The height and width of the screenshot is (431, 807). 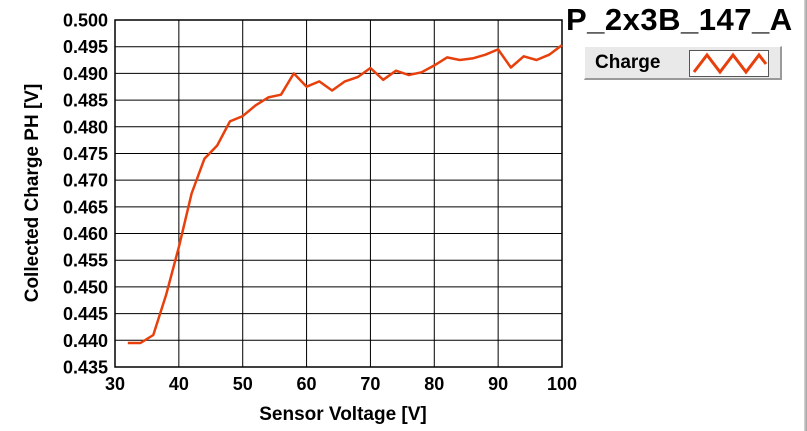 What do you see at coordinates (628, 62) in the screenshot?
I see `legend-label: Charge` at bounding box center [628, 62].